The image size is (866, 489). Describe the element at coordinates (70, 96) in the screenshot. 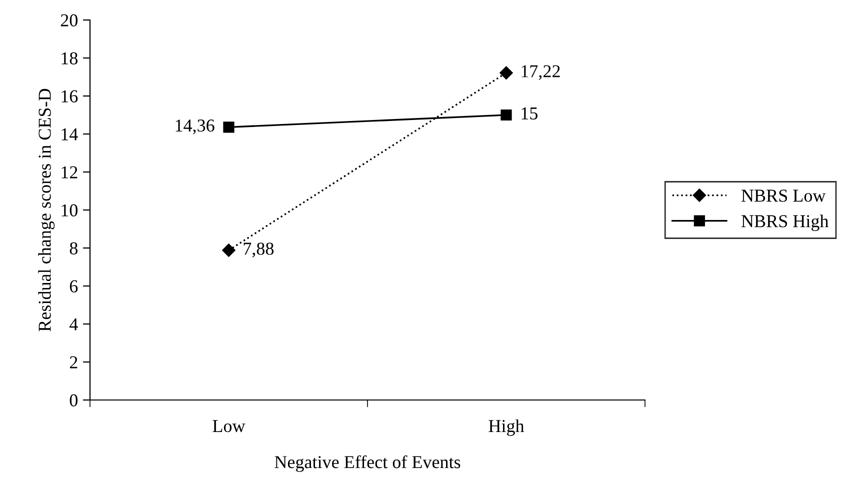

I see `y-tick-label: 16` at that location.